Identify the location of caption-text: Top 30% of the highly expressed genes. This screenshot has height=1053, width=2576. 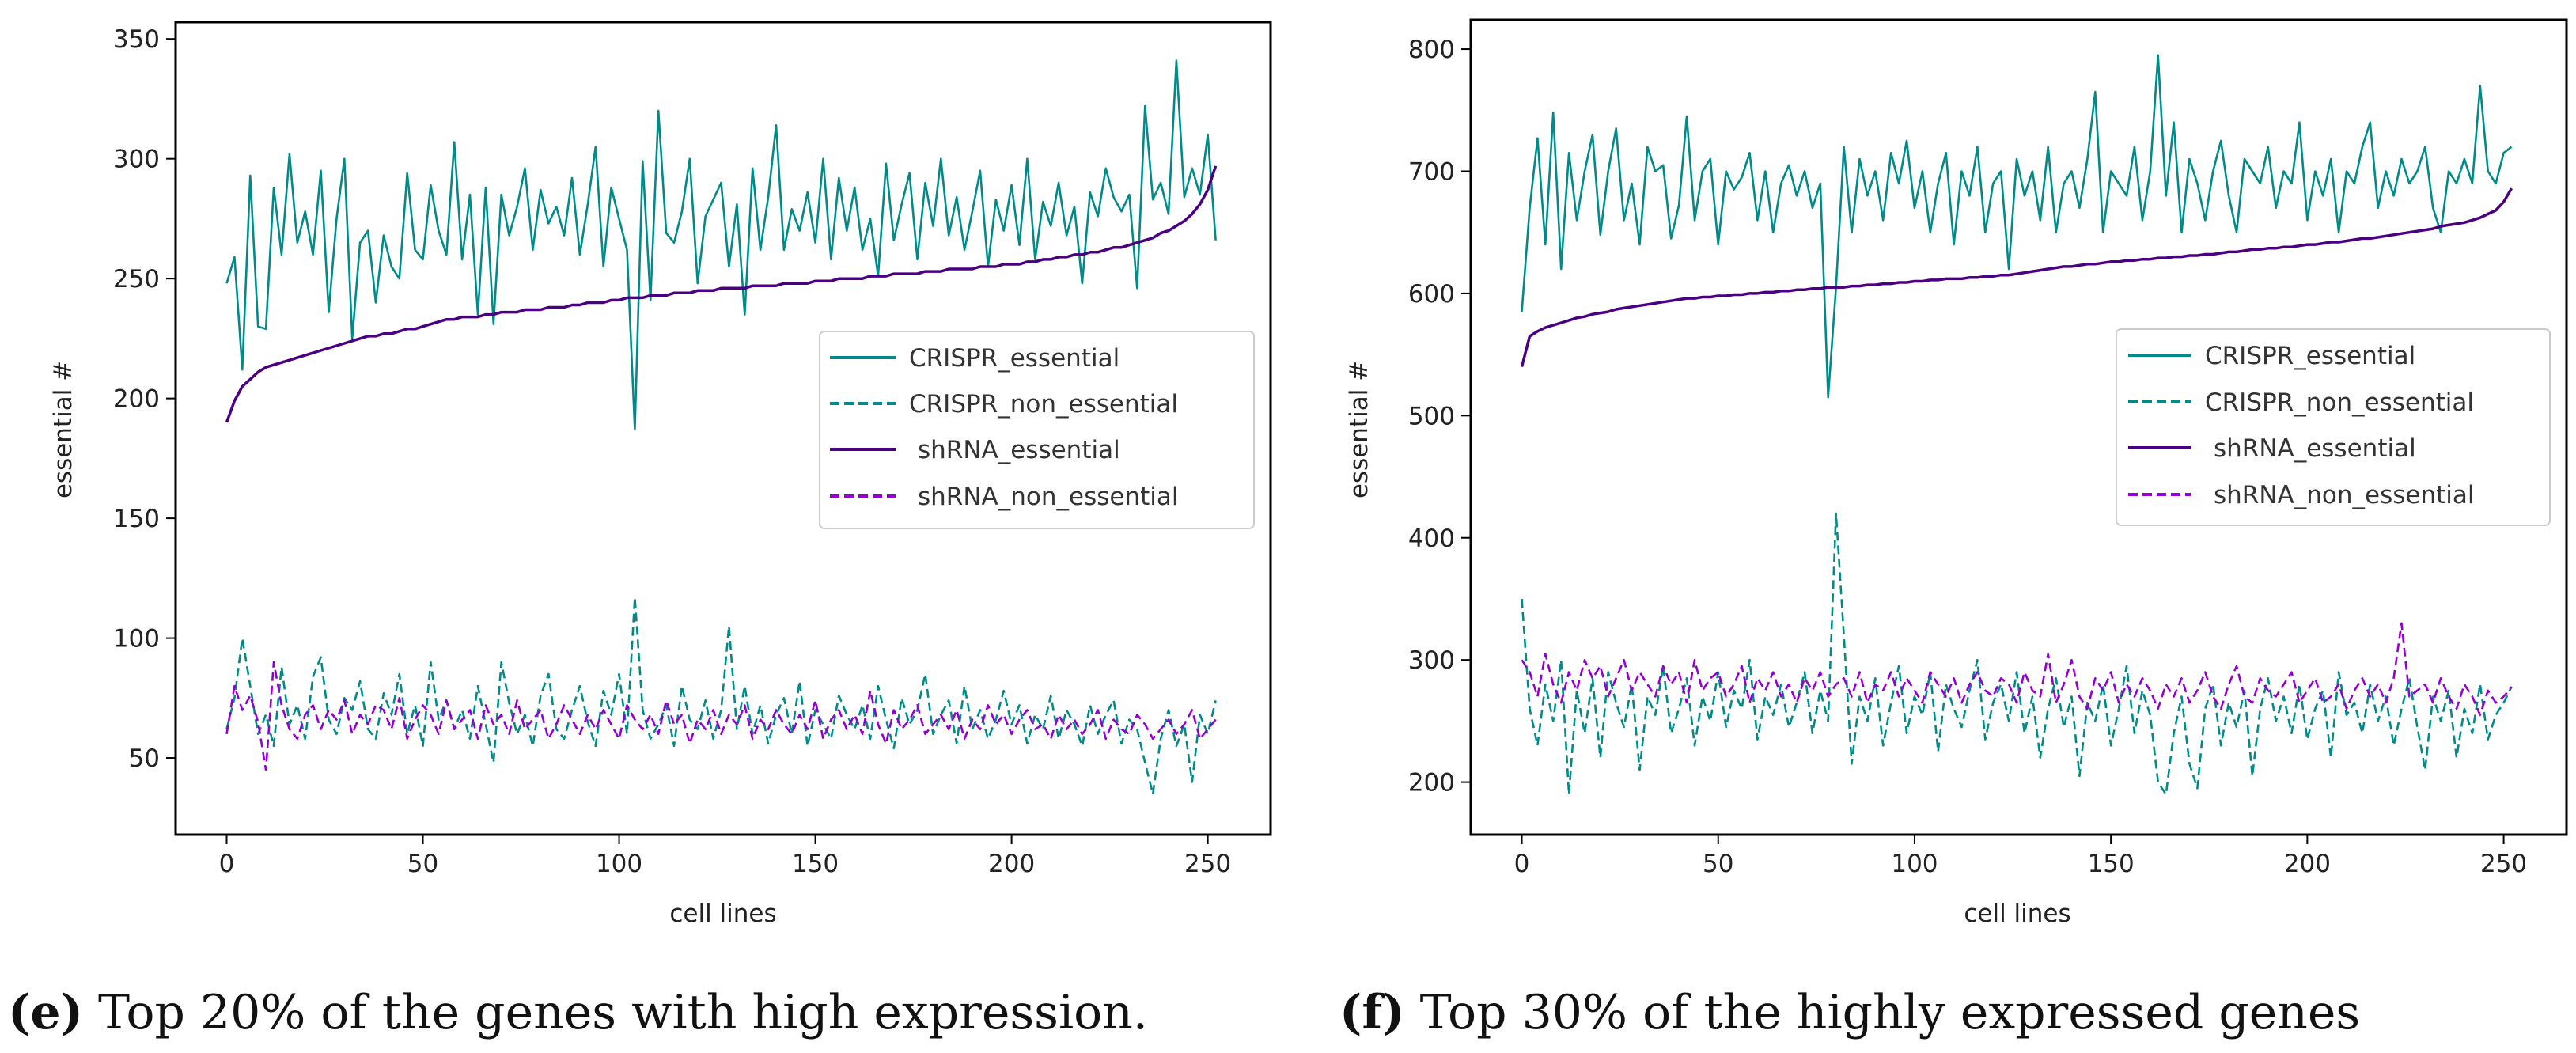
(1883, 1012).